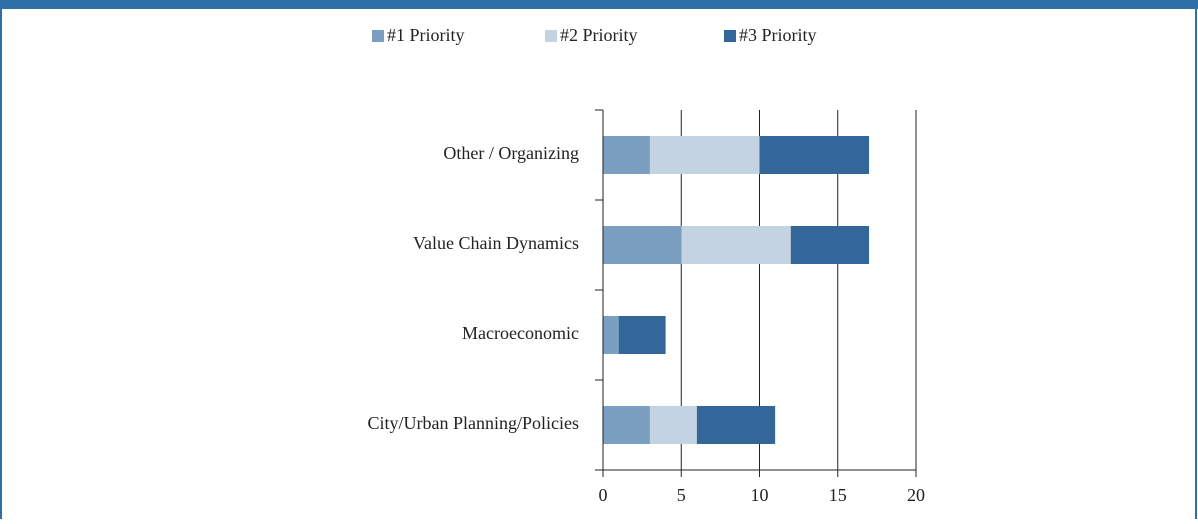 Image resolution: width=1198 pixels, height=524 pixels. I want to click on y-tick-label: Macroeconomic, so click(520, 333).